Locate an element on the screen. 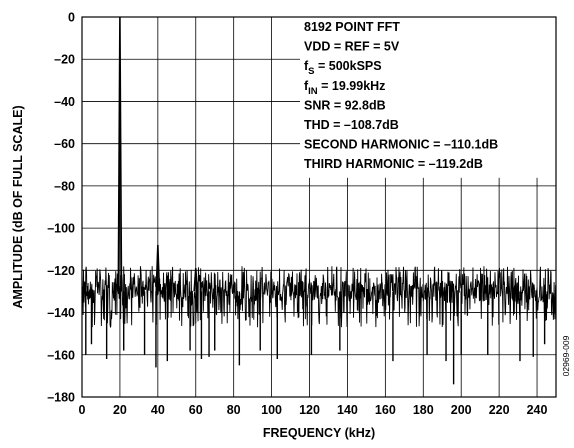 The width and height of the screenshot is (574, 448). x-tick-label-180: 180 is located at coordinates (423, 410).